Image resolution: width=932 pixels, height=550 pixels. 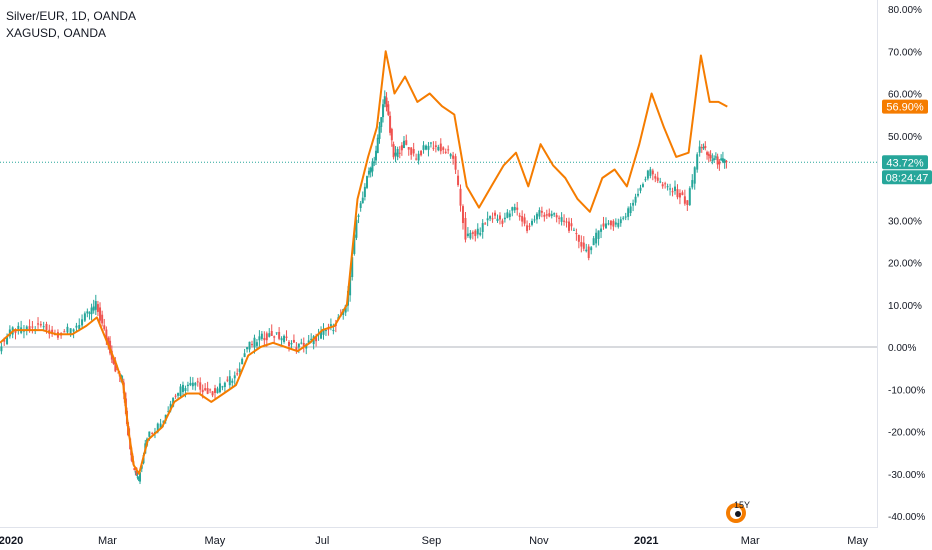 What do you see at coordinates (905, 10) in the screenshot?
I see `y-tick-label: 80.00%` at bounding box center [905, 10].